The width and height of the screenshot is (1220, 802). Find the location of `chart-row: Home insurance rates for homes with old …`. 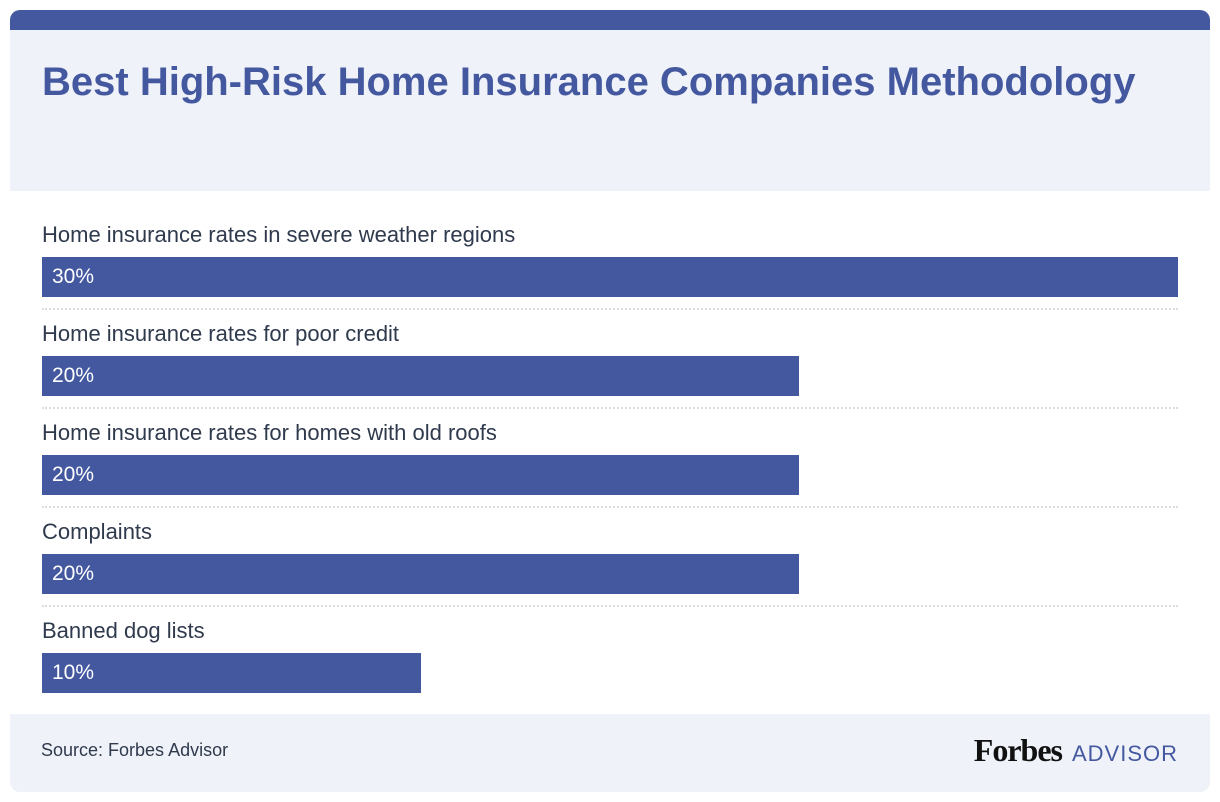

chart-row: Home insurance rates for homes with old … is located at coordinates (610, 458).